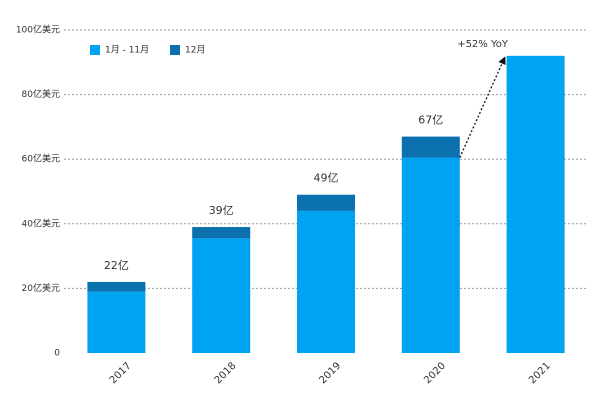 This screenshot has width=600, height=400. What do you see at coordinates (435, 373) in the screenshot?
I see `x-tick-label: 2020` at bounding box center [435, 373].